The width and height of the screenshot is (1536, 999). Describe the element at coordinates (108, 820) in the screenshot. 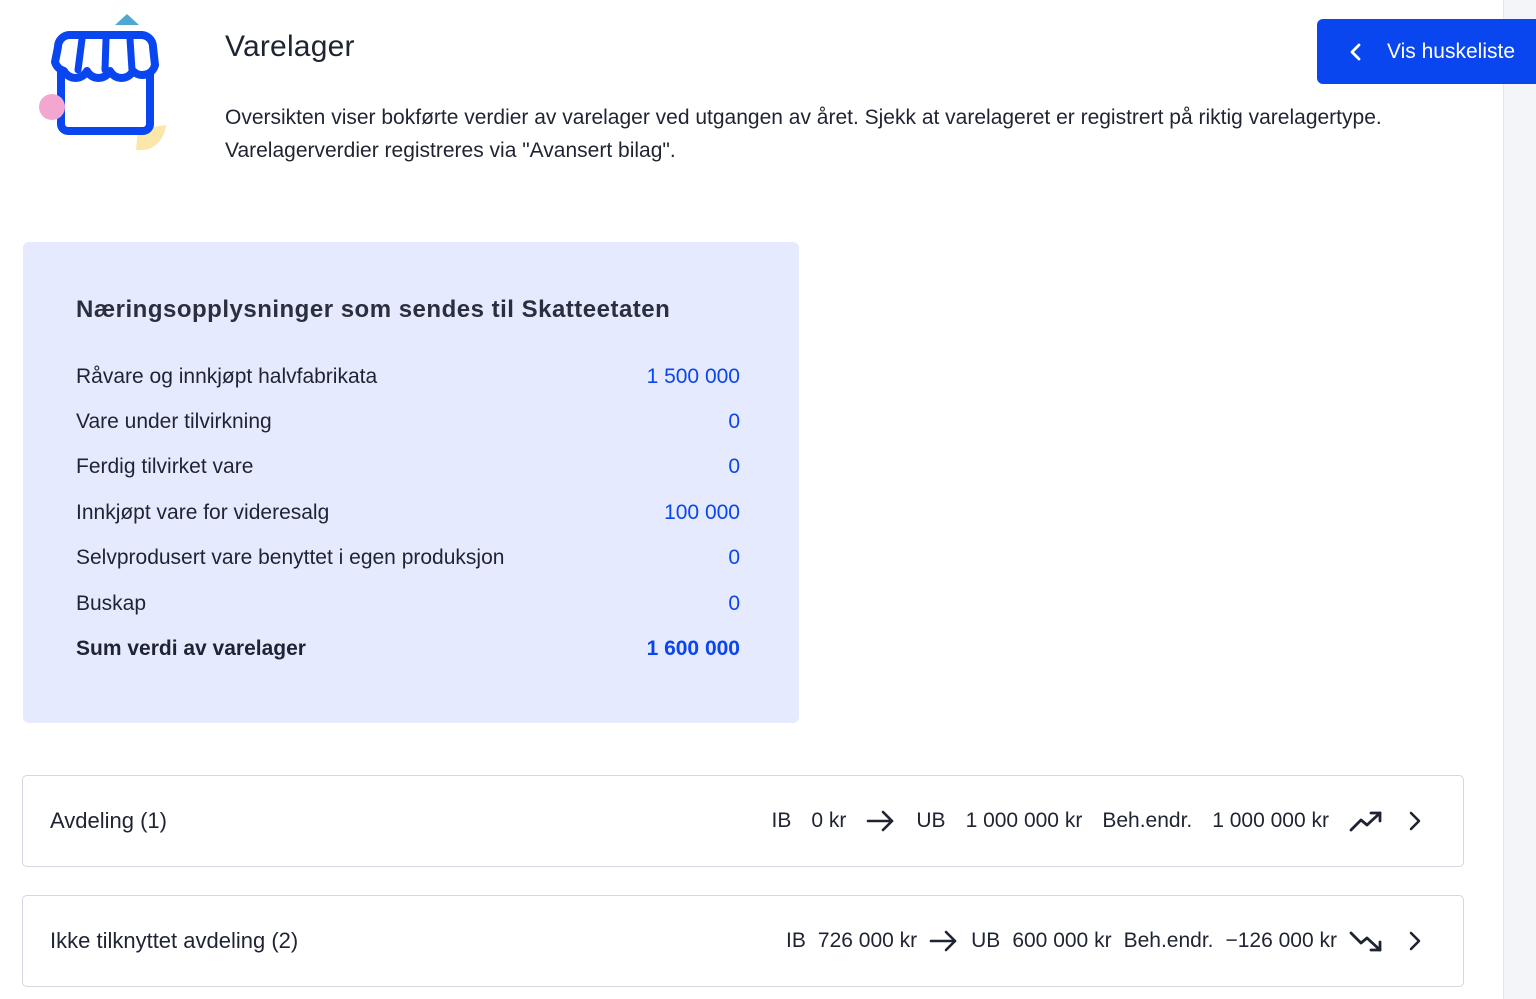

I see `department-name: Avdeling (1)` at that location.